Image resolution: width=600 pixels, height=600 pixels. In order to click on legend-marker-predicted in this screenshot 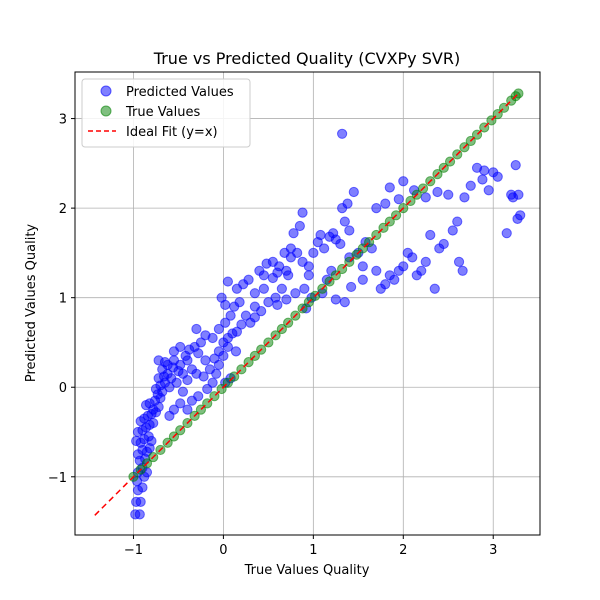, I will do `click(106, 91)`.